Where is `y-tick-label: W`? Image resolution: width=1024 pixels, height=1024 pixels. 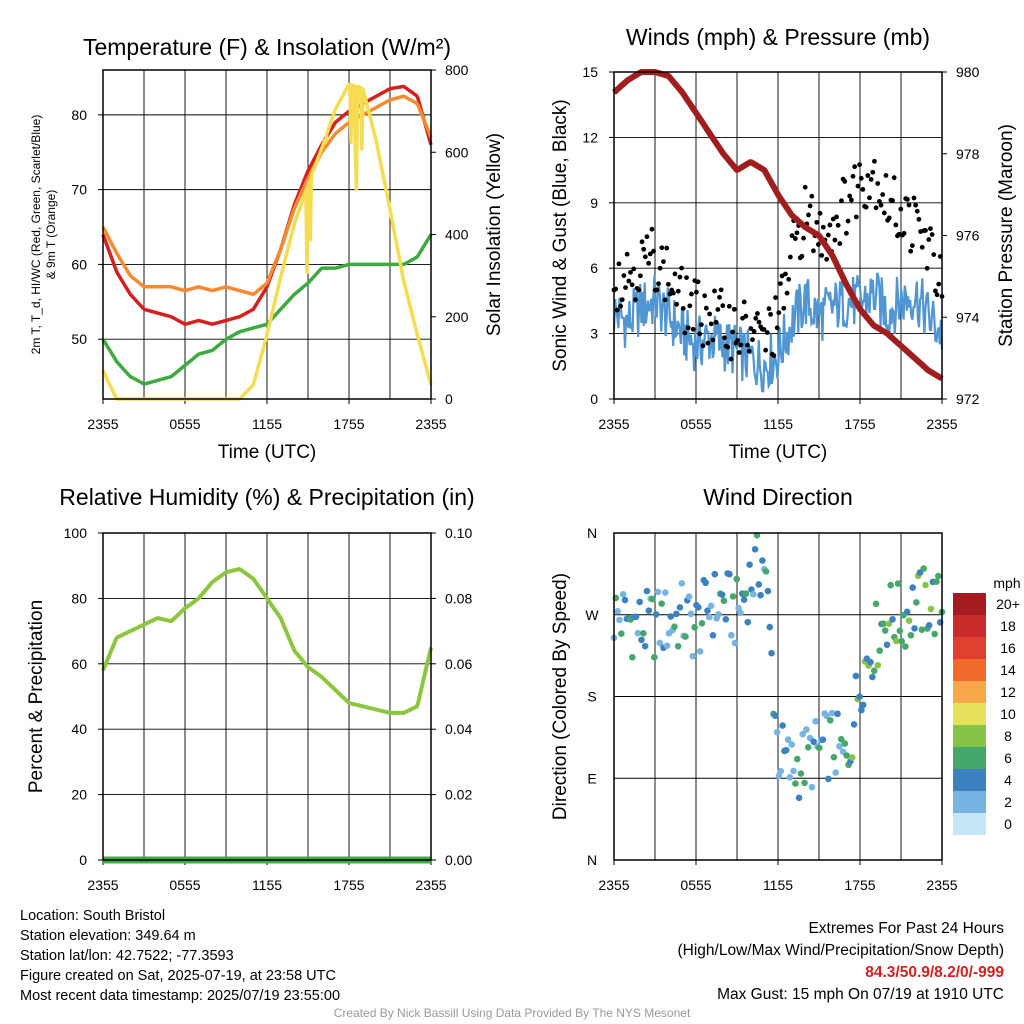
y-tick-label: W is located at coordinates (592, 615).